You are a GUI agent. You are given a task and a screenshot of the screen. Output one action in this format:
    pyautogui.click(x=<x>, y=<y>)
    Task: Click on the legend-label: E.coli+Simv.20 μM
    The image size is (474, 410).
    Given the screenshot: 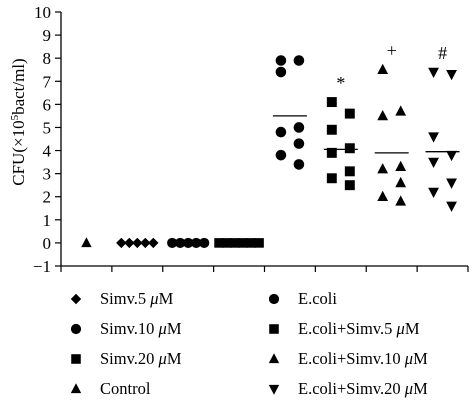 What is the action you would take?
    pyautogui.click(x=363, y=388)
    